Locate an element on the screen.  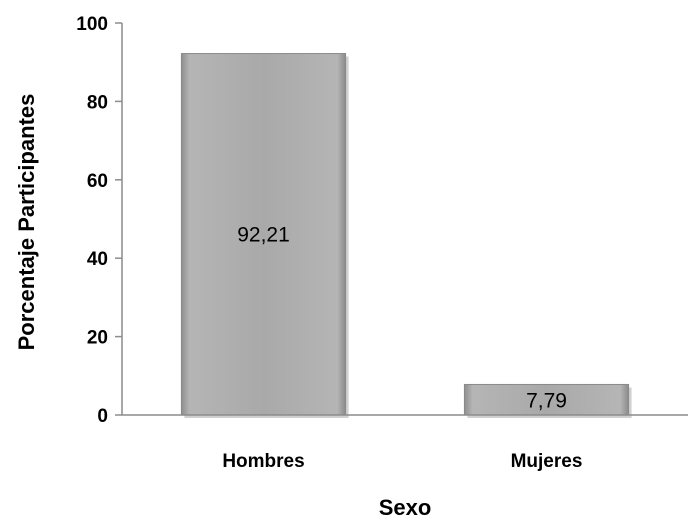
y-tick-label: 100 is located at coordinates (92, 24).